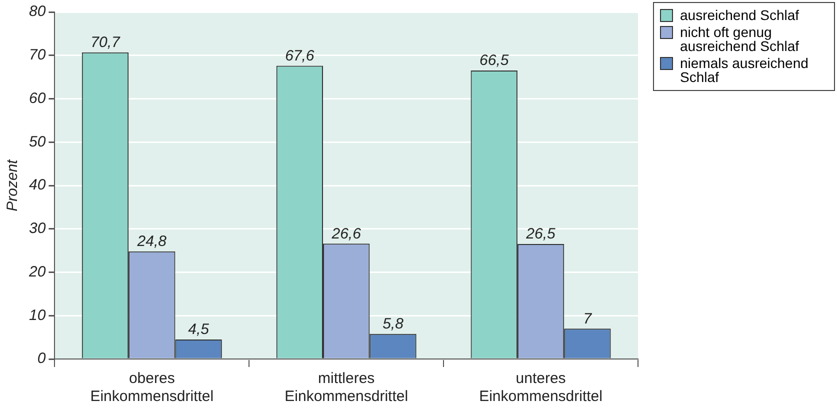 Image resolution: width=837 pixels, height=409 pixels. I want to click on legend-label: niemals ausreichend Schlaf, so click(745, 70).